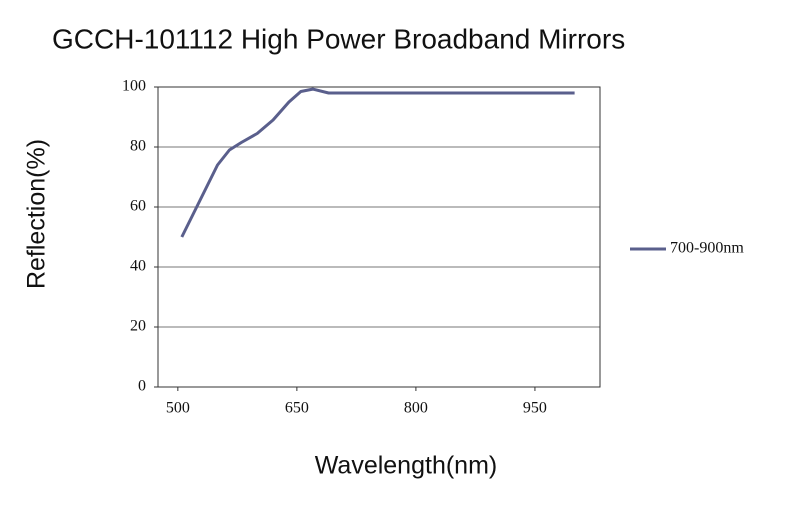  What do you see at coordinates (37, 214) in the screenshot?
I see `y-axis-label: Reflection(%)` at bounding box center [37, 214].